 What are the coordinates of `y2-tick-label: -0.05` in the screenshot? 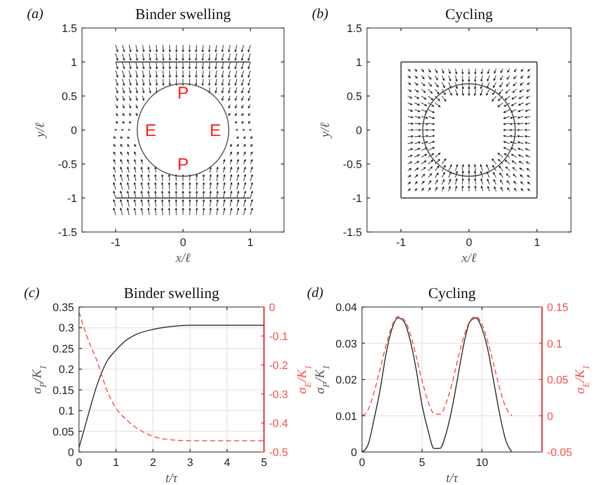 It's located at (559, 453).